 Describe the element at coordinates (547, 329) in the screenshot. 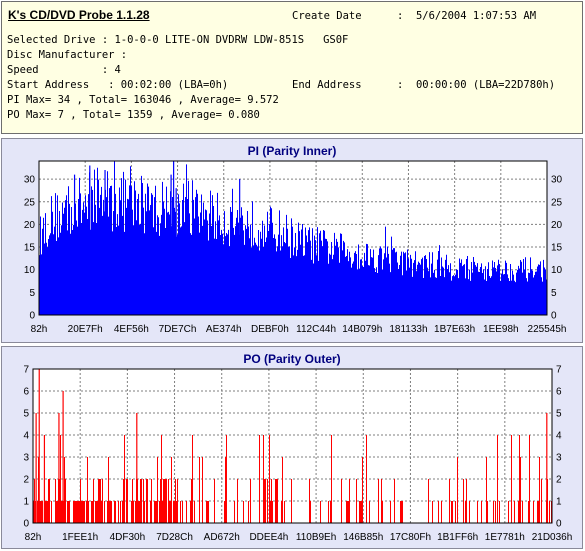

I see `x-tick-label: 225545h` at that location.